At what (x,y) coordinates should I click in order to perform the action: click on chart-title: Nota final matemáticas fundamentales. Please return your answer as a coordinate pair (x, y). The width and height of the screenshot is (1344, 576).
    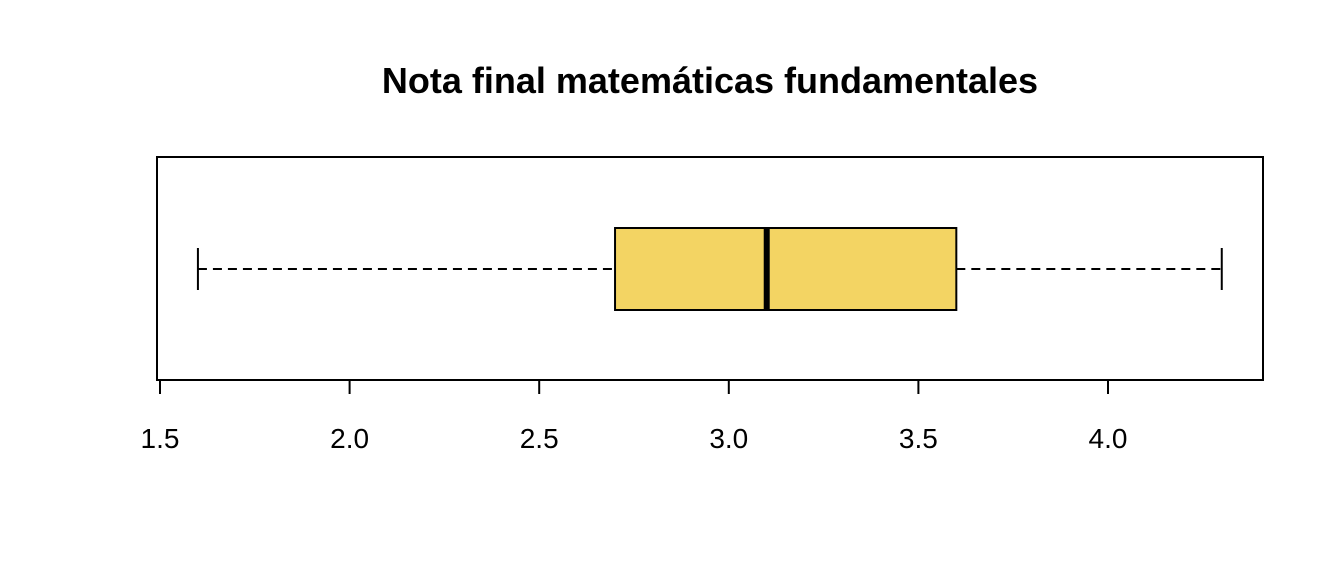
    Looking at the image, I should click on (710, 80).